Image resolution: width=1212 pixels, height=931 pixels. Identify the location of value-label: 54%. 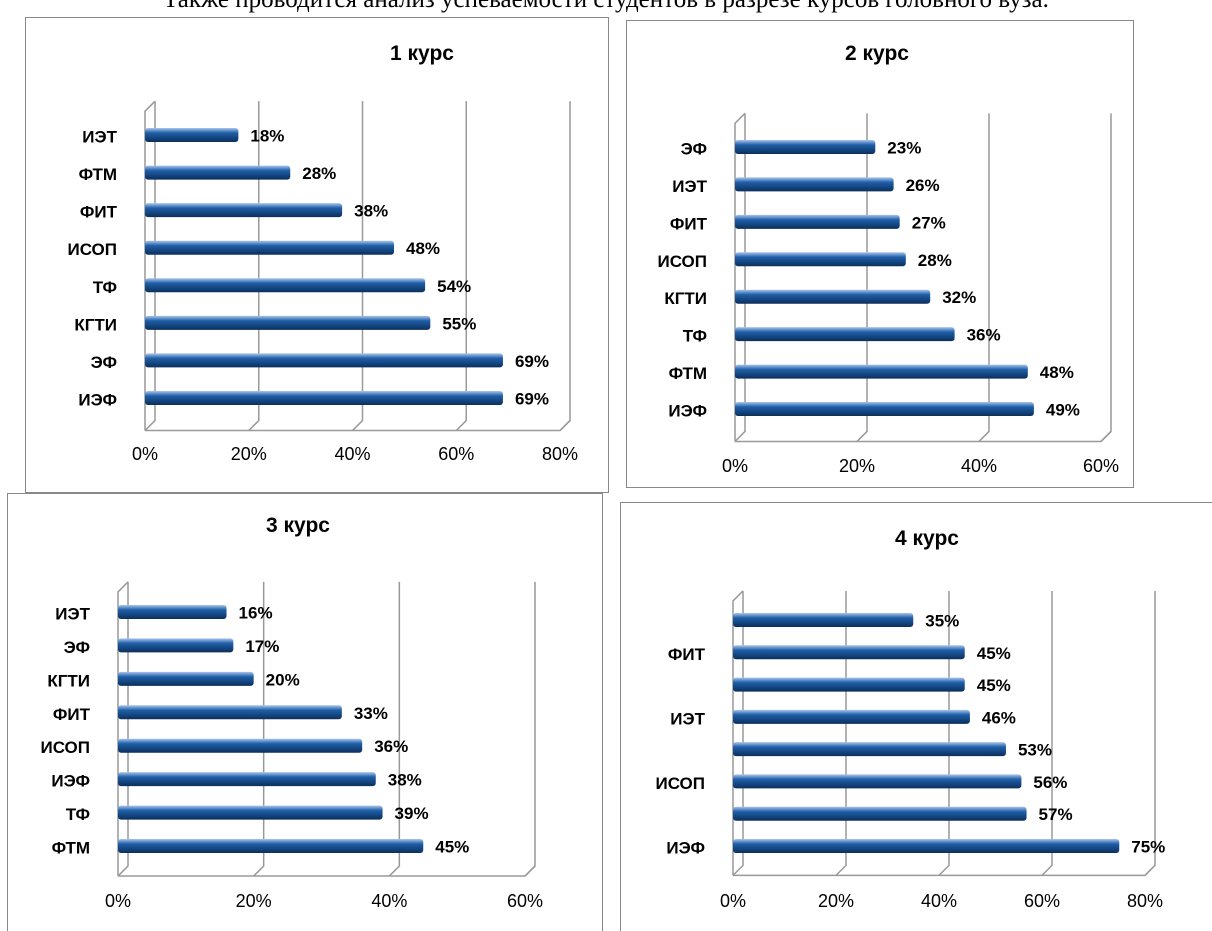
(454, 286).